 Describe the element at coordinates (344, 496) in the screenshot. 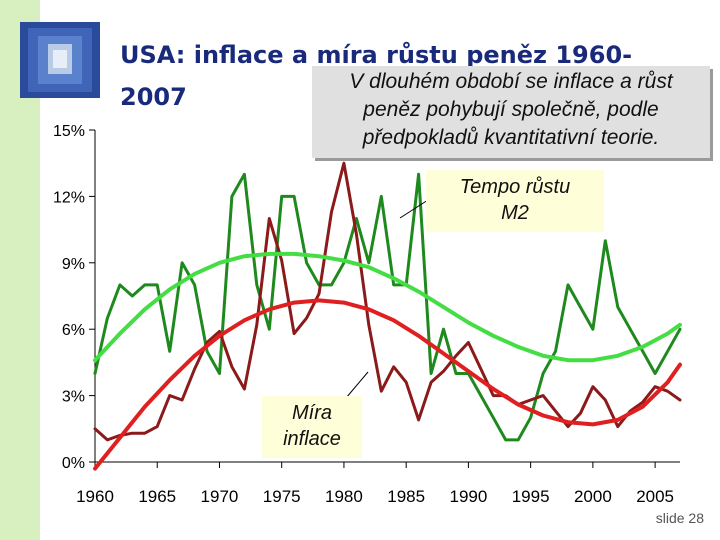

I see `x-tick-label: 1980` at that location.